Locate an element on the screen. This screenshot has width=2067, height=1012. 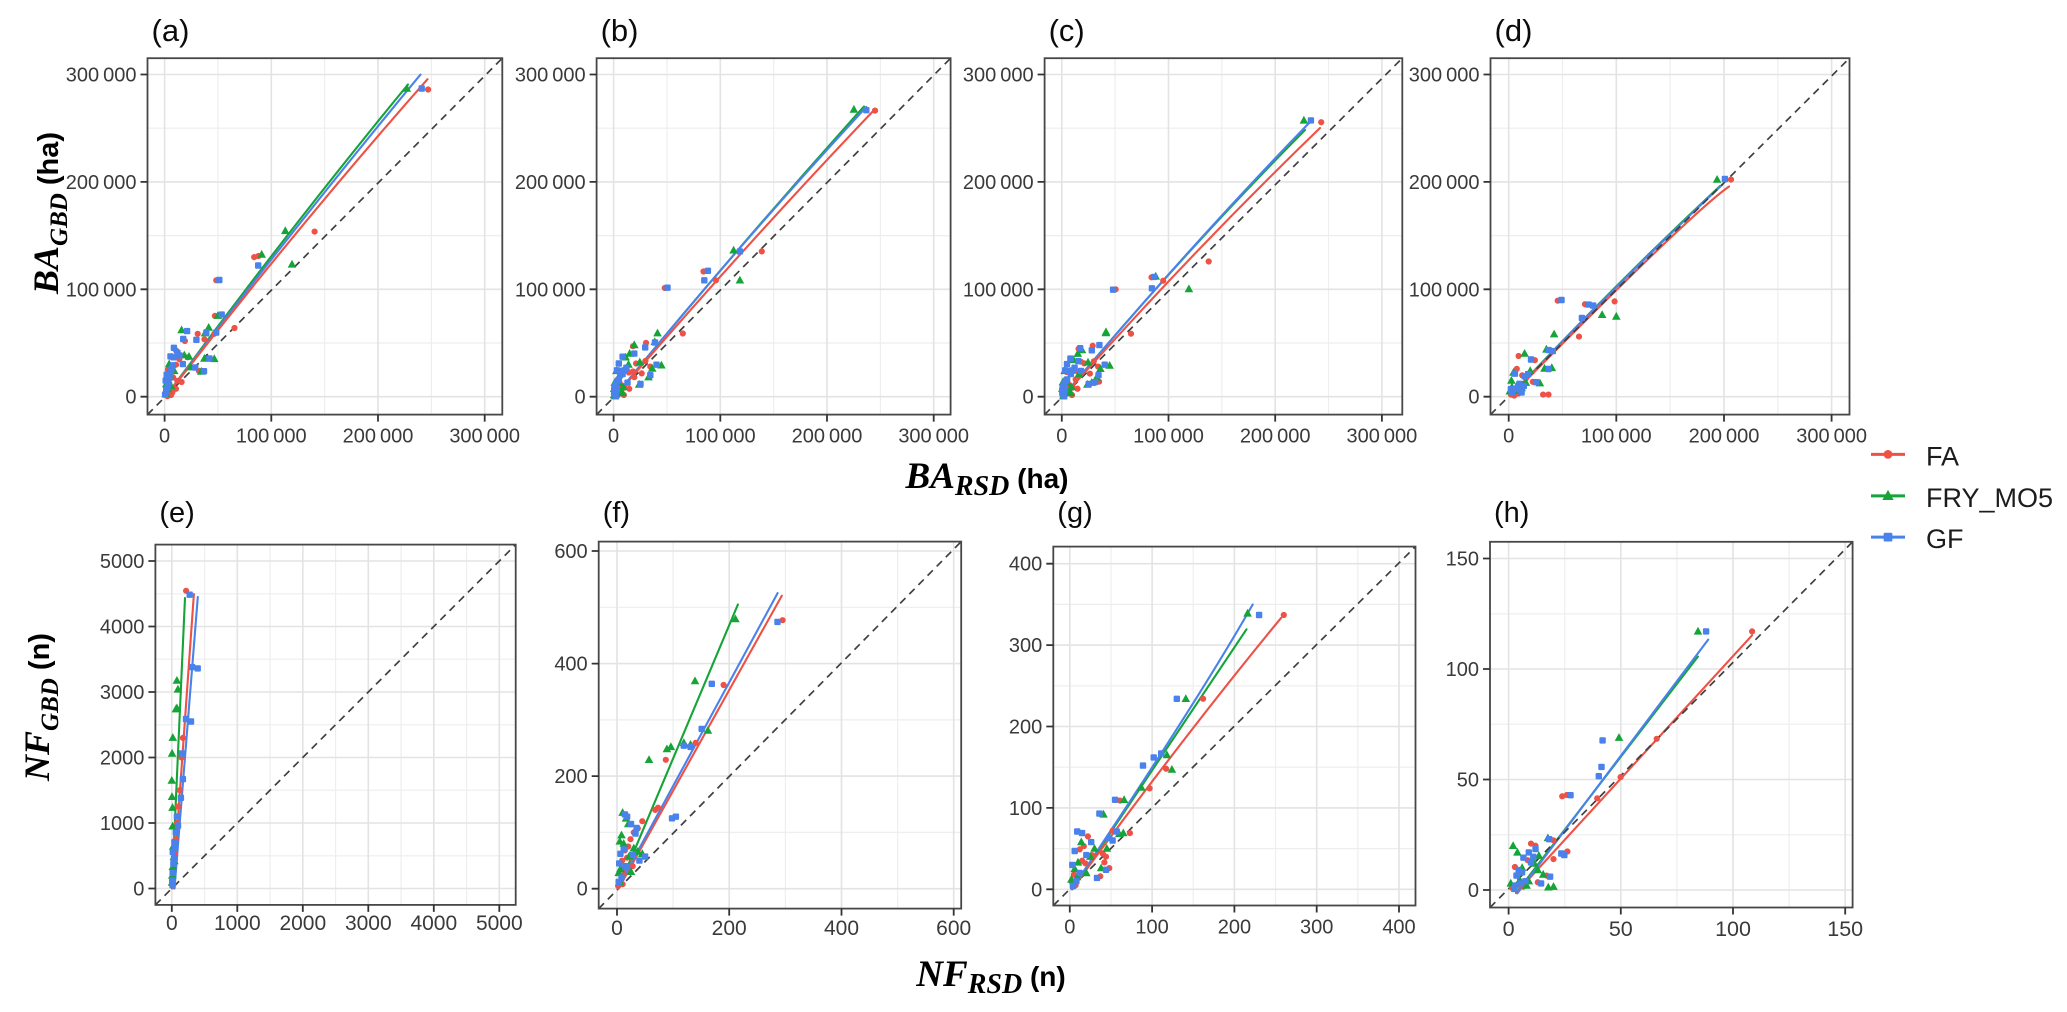
svg-text: BARSD (ha) is located at coordinates (987, 479).